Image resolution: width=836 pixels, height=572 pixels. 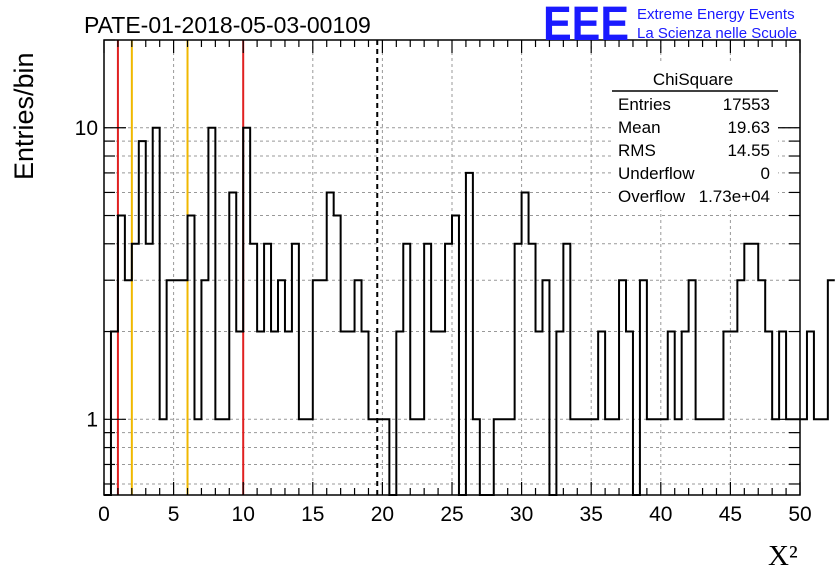 I want to click on y-tick-label: 1, so click(x=92, y=419).